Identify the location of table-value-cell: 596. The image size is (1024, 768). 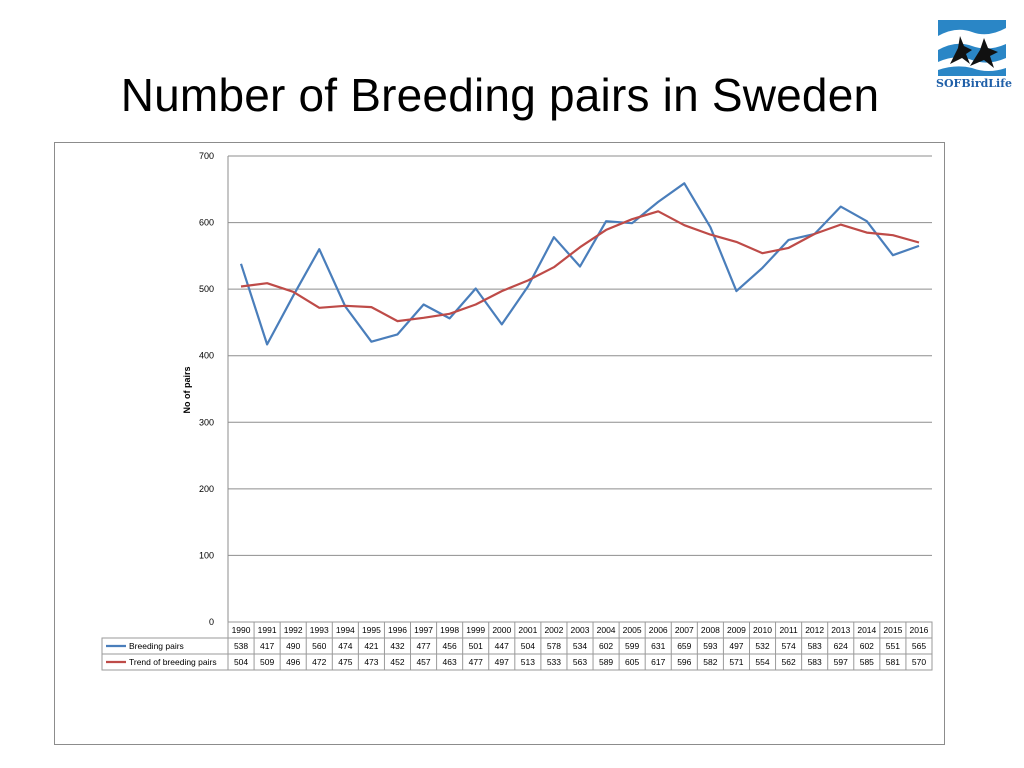
(684, 662).